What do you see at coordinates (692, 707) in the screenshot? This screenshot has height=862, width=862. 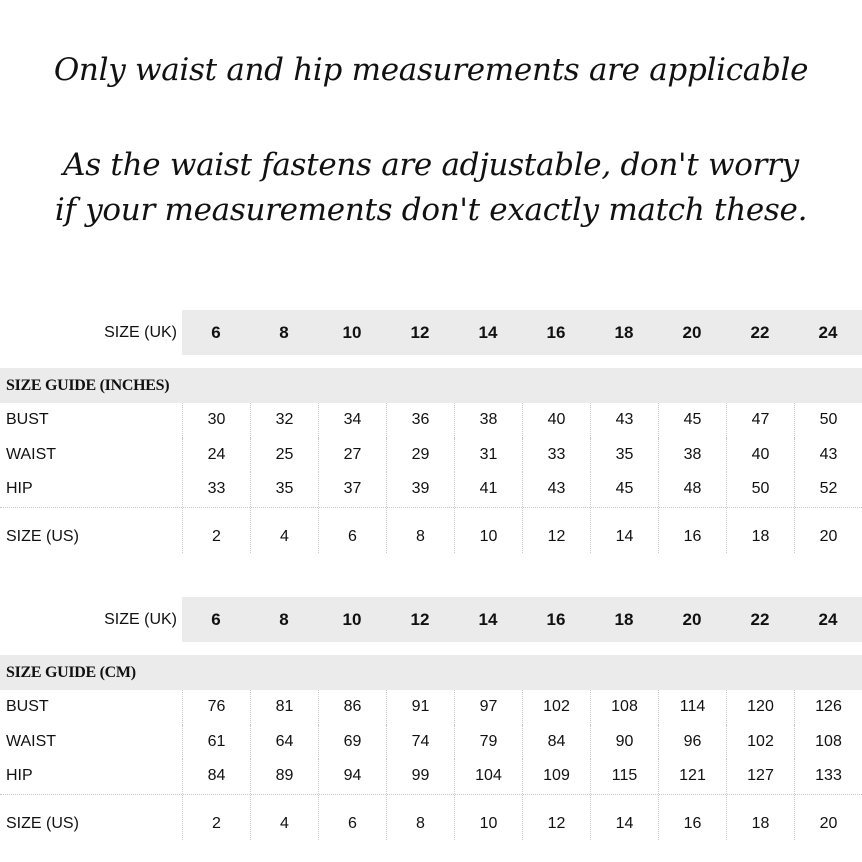 I see `measurement-cell: 114` at bounding box center [692, 707].